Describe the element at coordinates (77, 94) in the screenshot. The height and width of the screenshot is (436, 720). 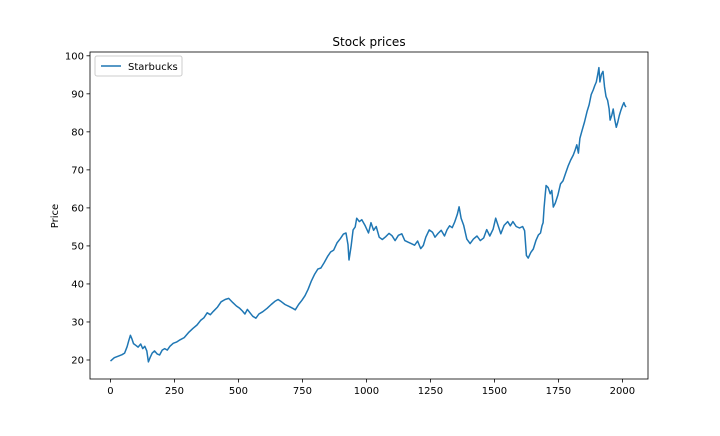
I see `y-tick-label: 90` at that location.